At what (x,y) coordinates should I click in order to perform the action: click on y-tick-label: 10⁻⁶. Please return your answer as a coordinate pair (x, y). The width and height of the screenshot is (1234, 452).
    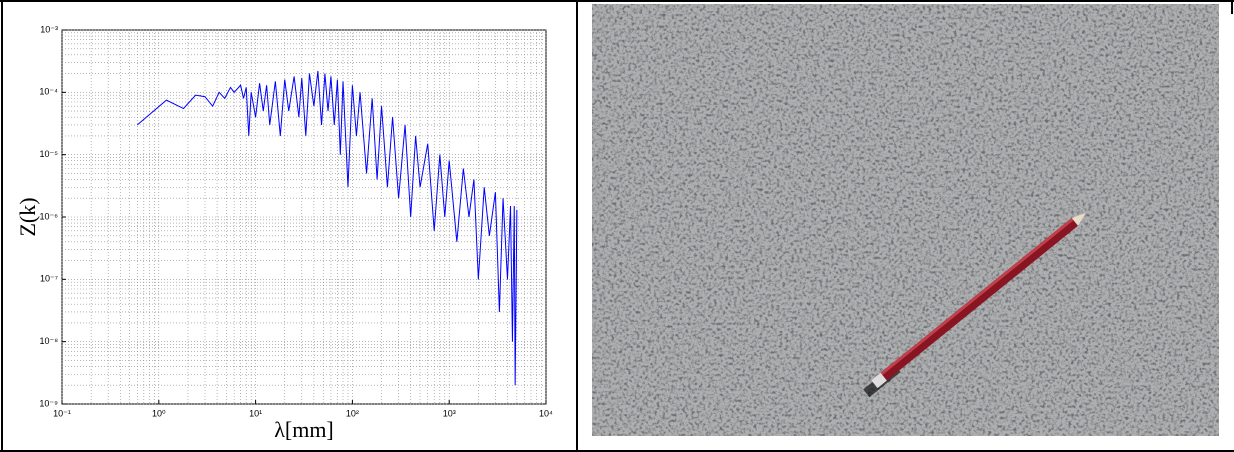
    Looking at the image, I should click on (49, 216).